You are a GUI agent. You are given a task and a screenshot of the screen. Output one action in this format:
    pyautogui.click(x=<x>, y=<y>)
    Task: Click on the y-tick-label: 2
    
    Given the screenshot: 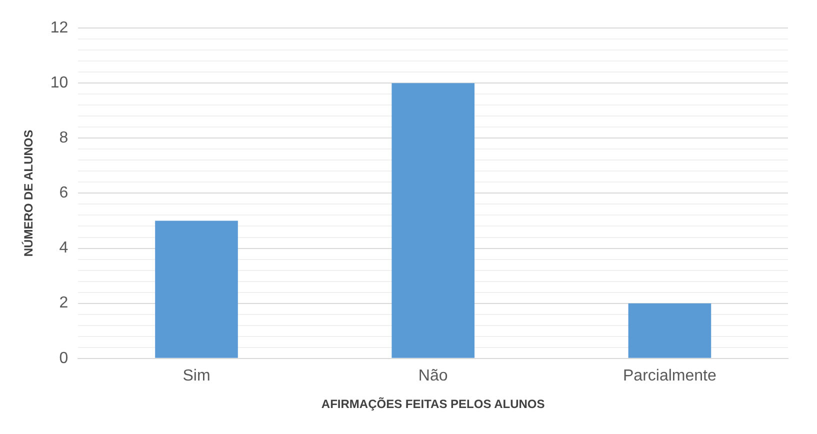 What is the action you would take?
    pyautogui.click(x=63, y=303)
    